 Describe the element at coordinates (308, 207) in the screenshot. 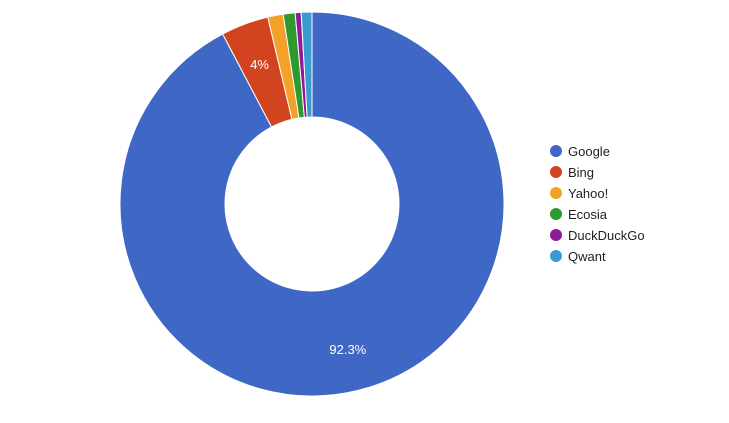

I see `slice-labels: 92.3% 4%` at that location.